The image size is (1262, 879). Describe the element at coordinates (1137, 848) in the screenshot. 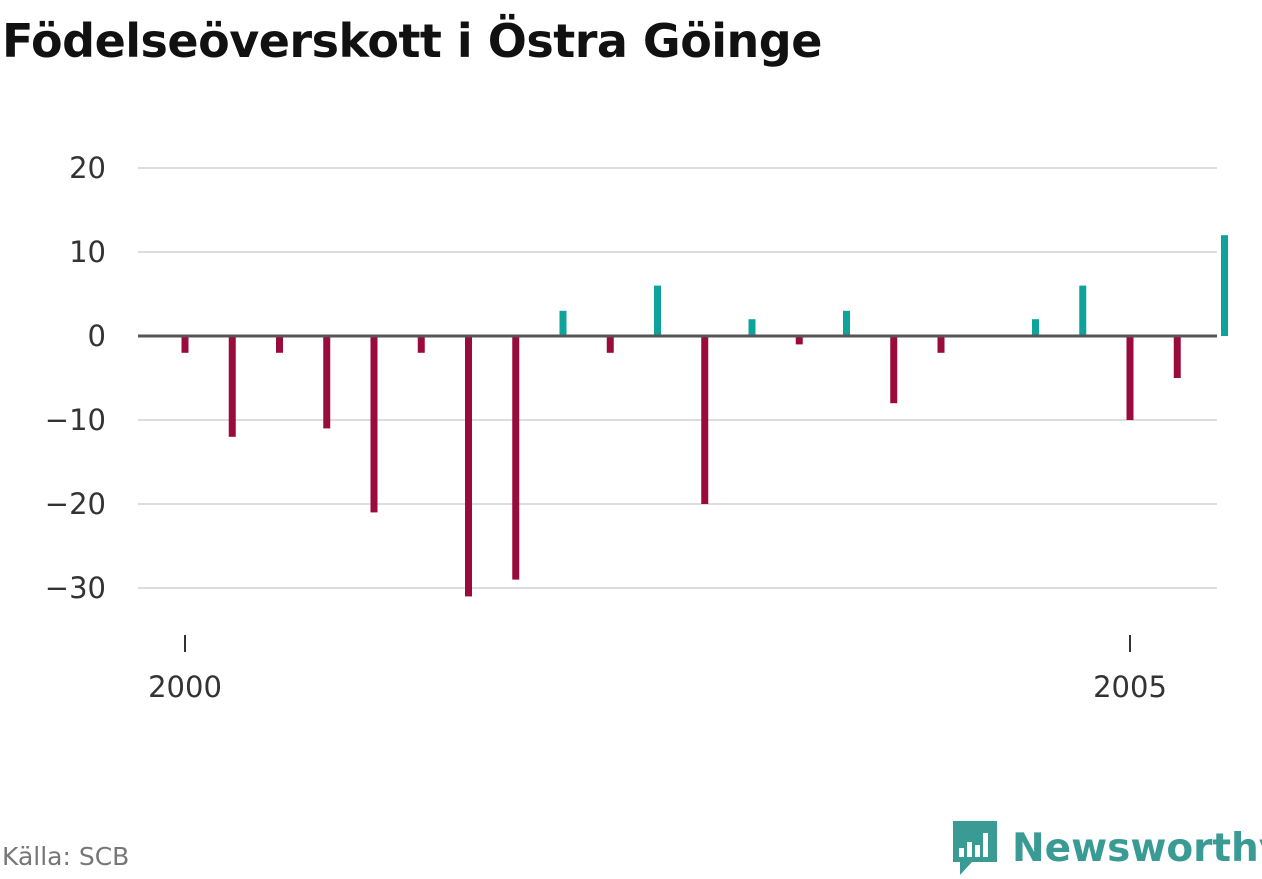

I see `brand-name: Newsworthy` at that location.